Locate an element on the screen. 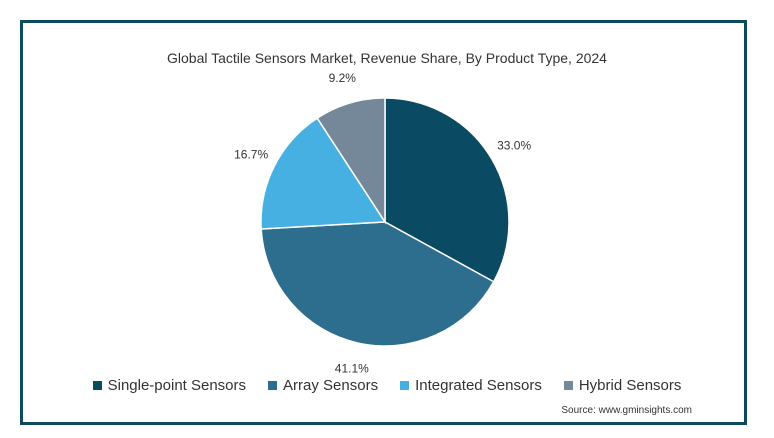 The width and height of the screenshot is (774, 438). slice-label-integrated: 16.7% is located at coordinates (251, 154).